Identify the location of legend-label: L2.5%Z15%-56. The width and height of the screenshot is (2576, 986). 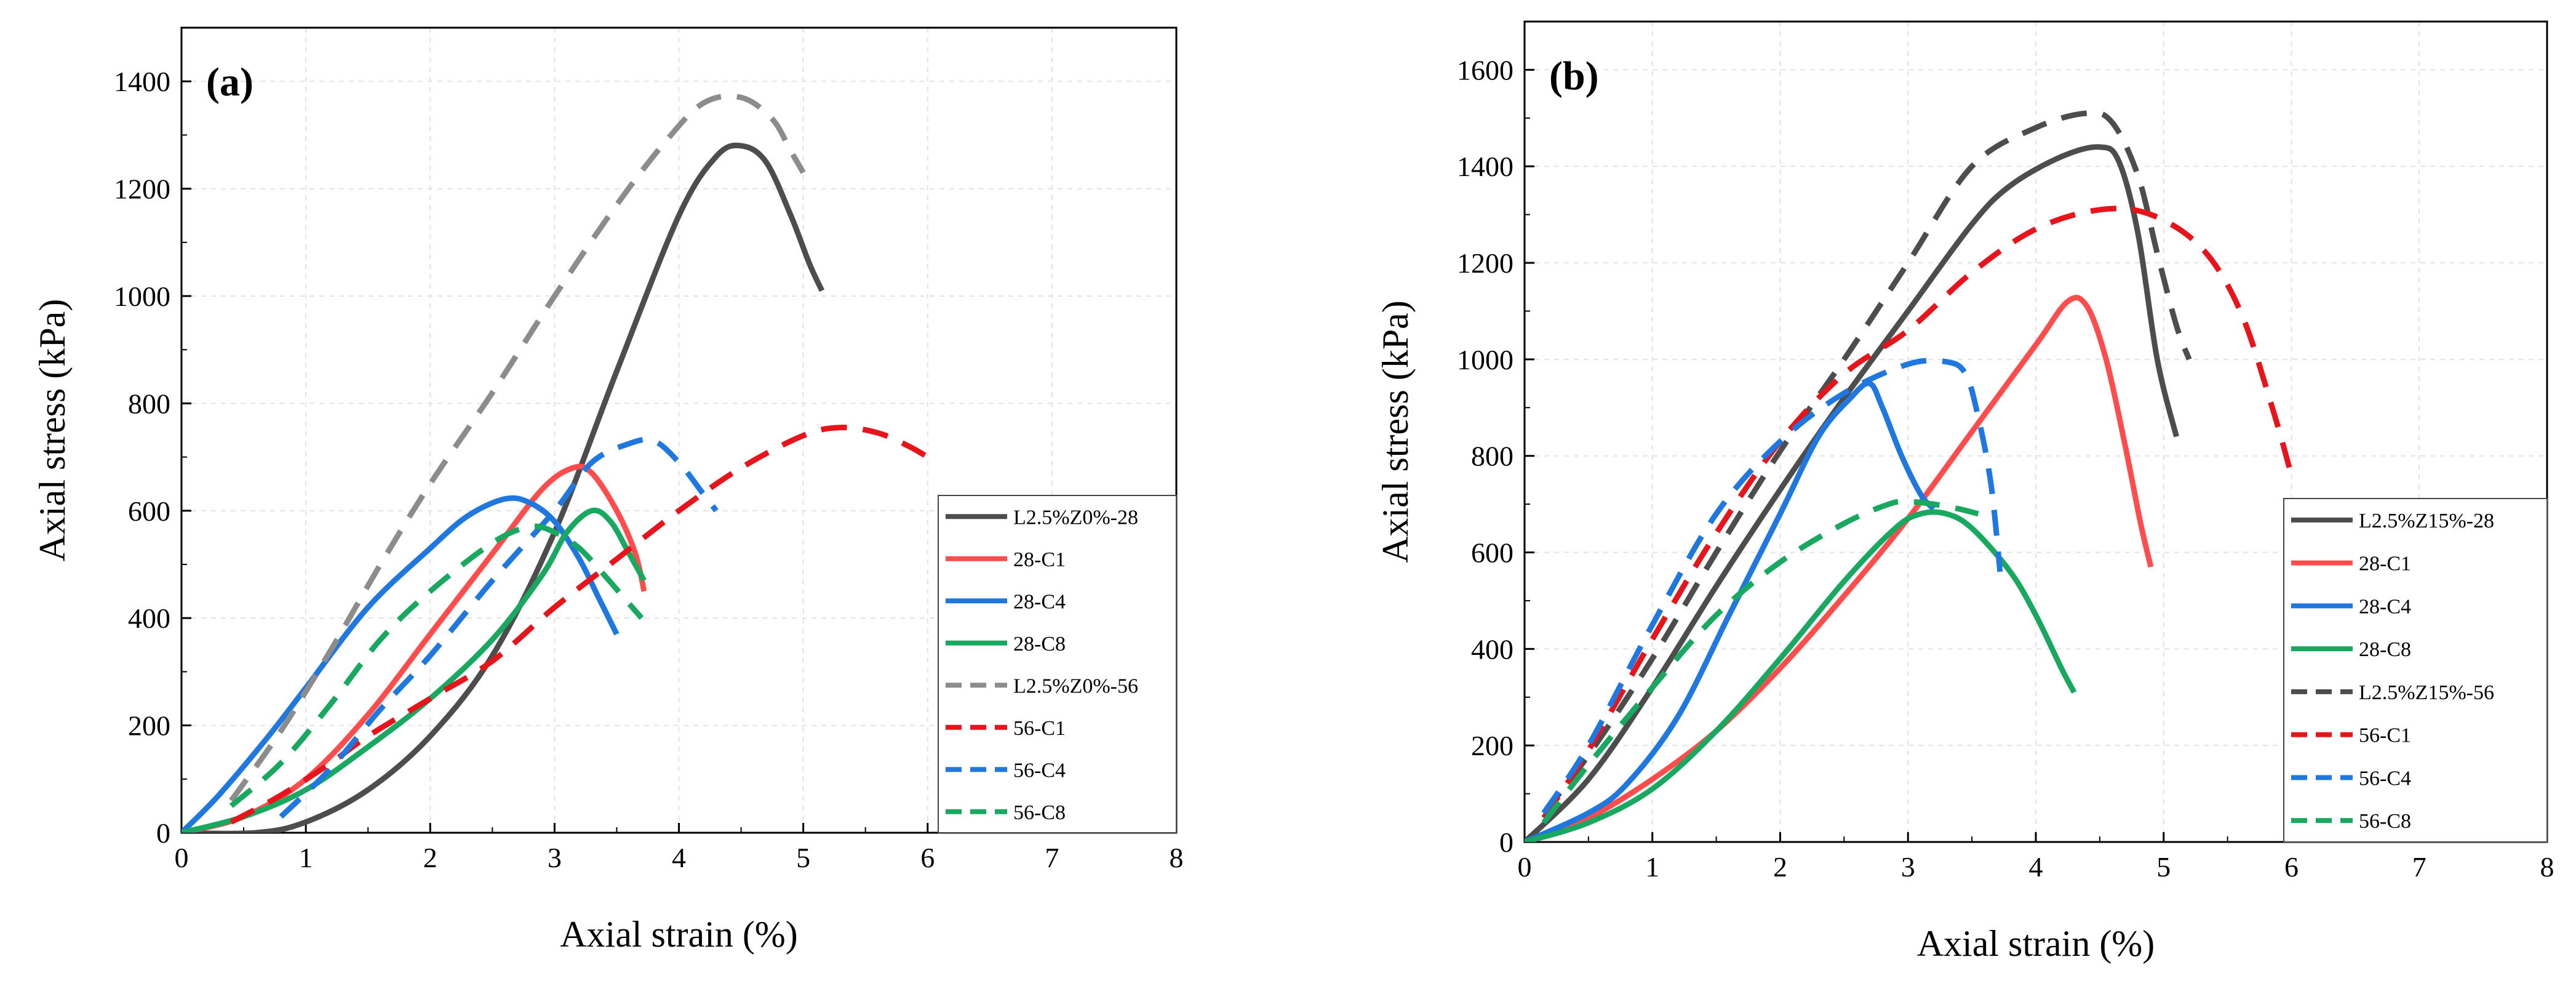
(2426, 692).